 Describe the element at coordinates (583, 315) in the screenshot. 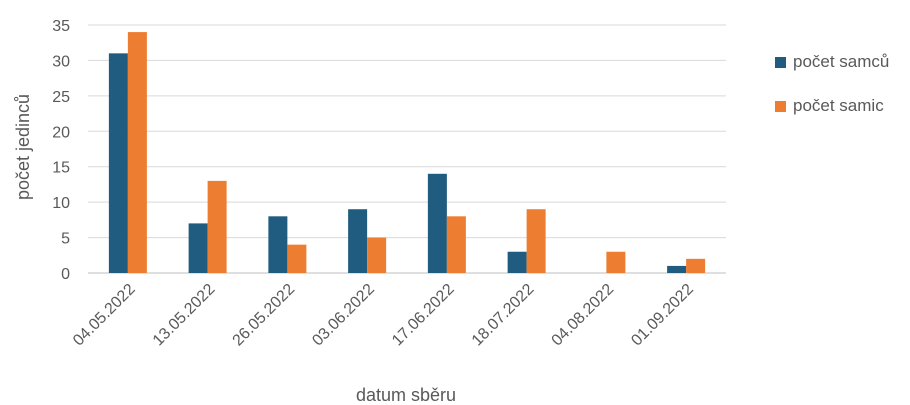

I see `x-tick-label: 04.08.2022` at that location.